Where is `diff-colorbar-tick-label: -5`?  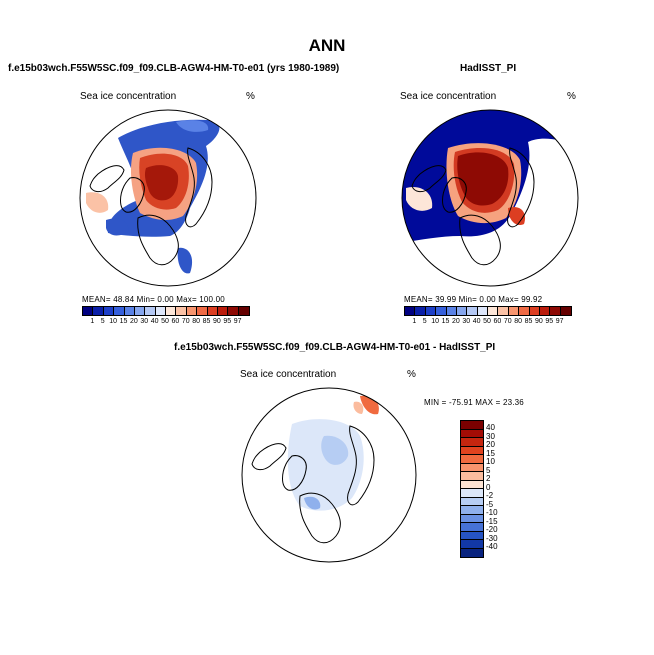 diff-colorbar-tick-label: -5 is located at coordinates (490, 504).